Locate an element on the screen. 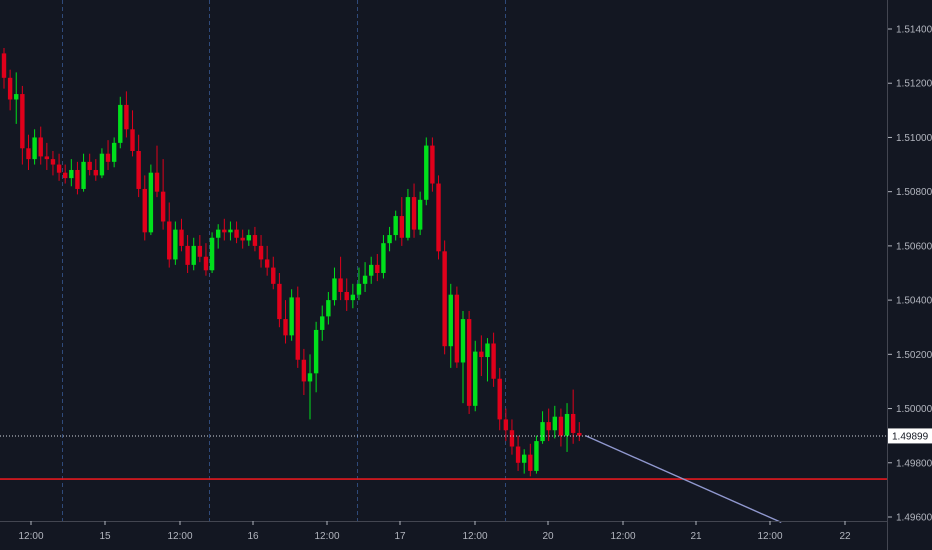 The width and height of the screenshot is (932, 550). y-tick-label: 1.51000 is located at coordinates (914, 138).